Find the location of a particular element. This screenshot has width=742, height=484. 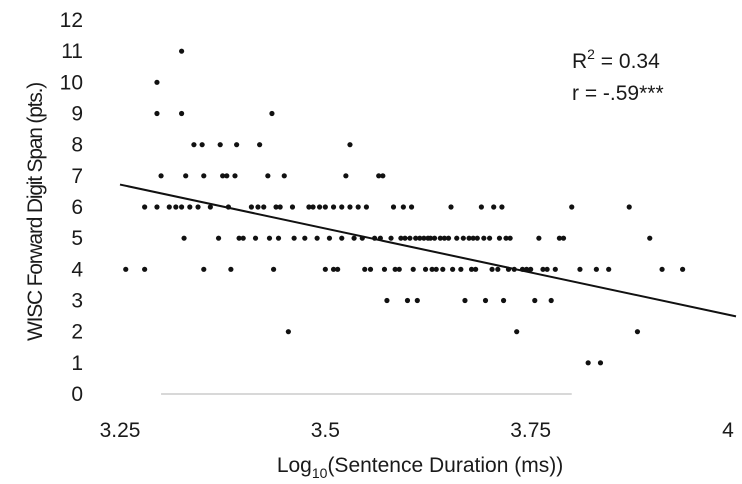

x-tick-label: 3.25 is located at coordinates (120, 430).